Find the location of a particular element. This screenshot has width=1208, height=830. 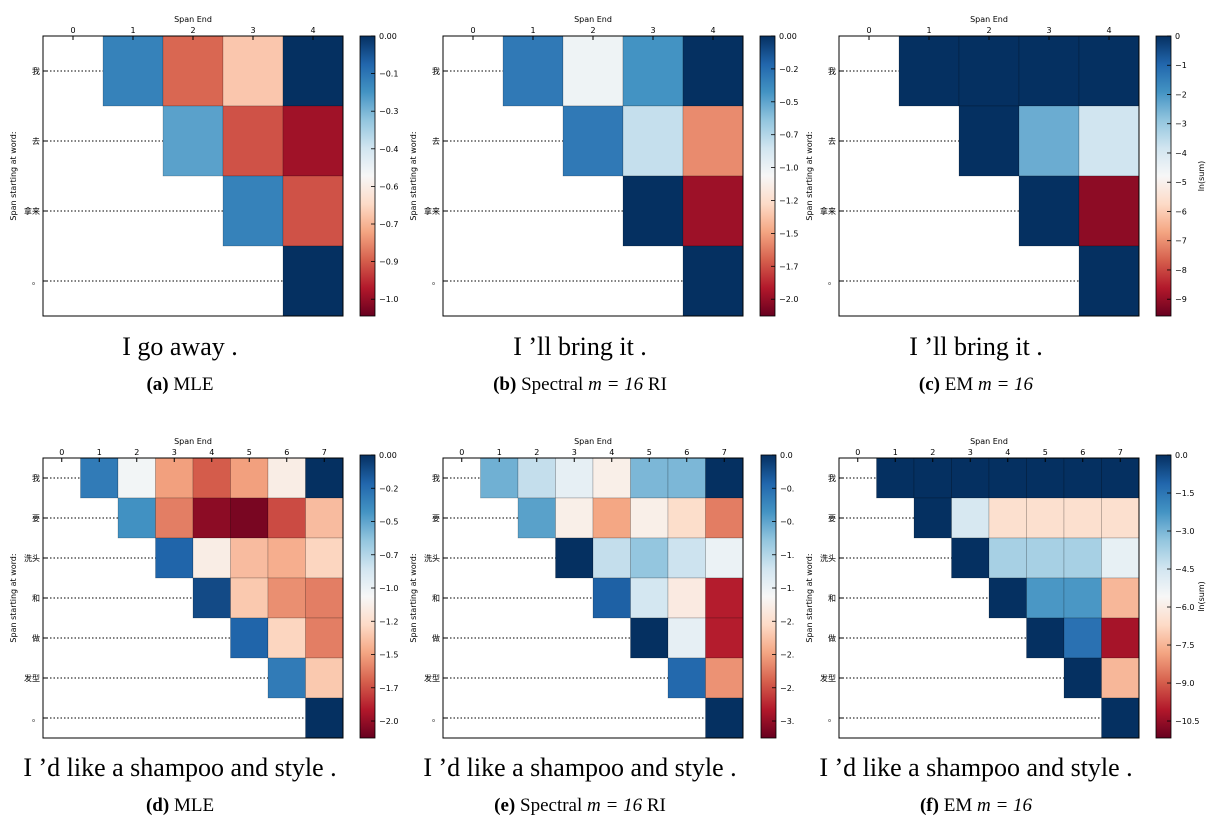

x-tick-label: 5 is located at coordinates (1045, 452).